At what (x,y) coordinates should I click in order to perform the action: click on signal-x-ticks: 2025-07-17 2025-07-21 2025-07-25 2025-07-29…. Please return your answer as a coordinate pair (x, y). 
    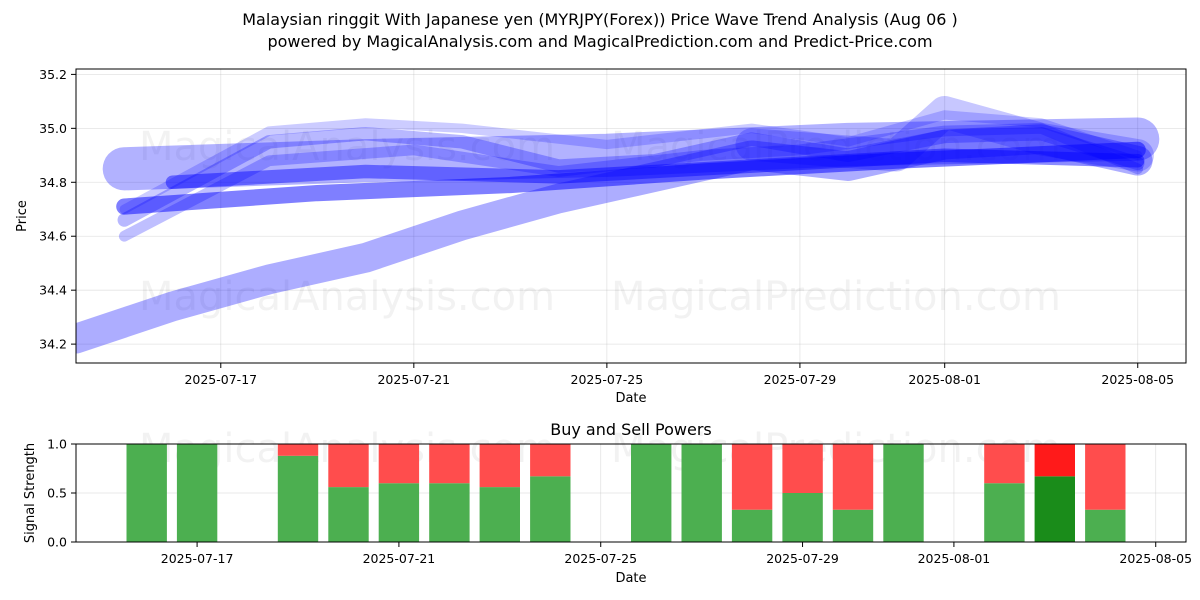
    Looking at the image, I should click on (676, 554).